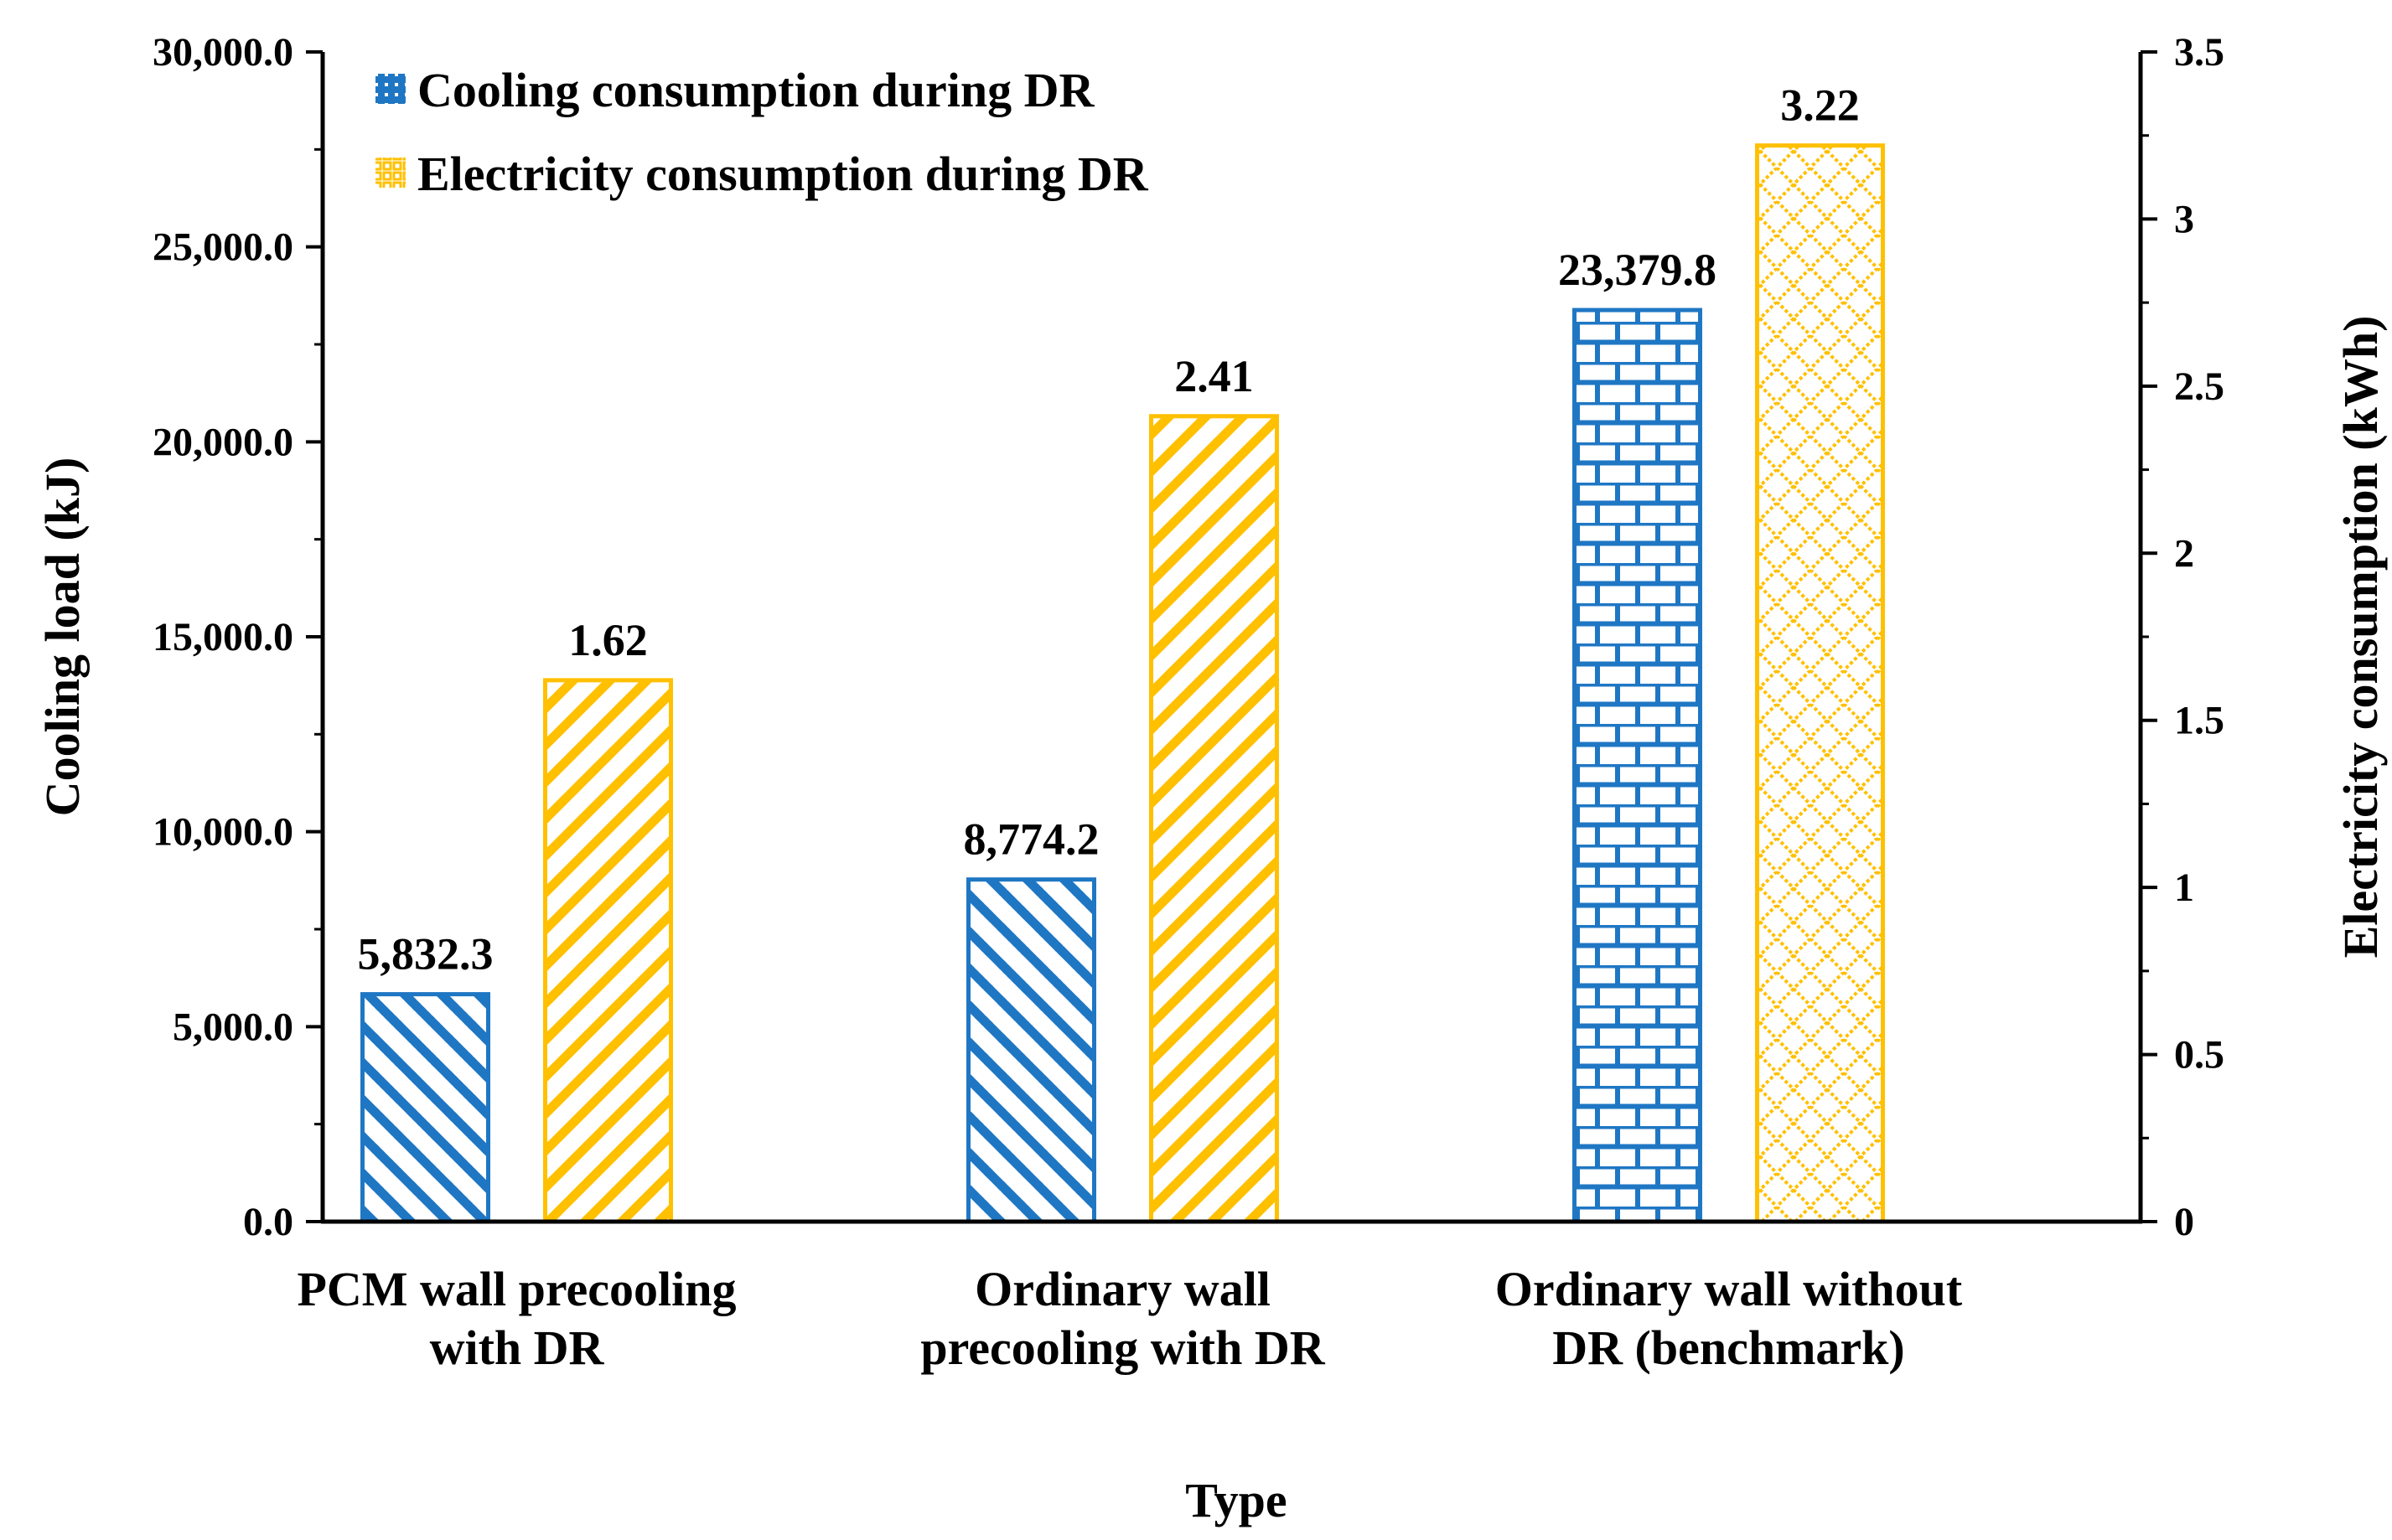 The image size is (2392, 1540). What do you see at coordinates (233, 1027) in the screenshot?
I see `left-tick-label: 5,000.0` at bounding box center [233, 1027].